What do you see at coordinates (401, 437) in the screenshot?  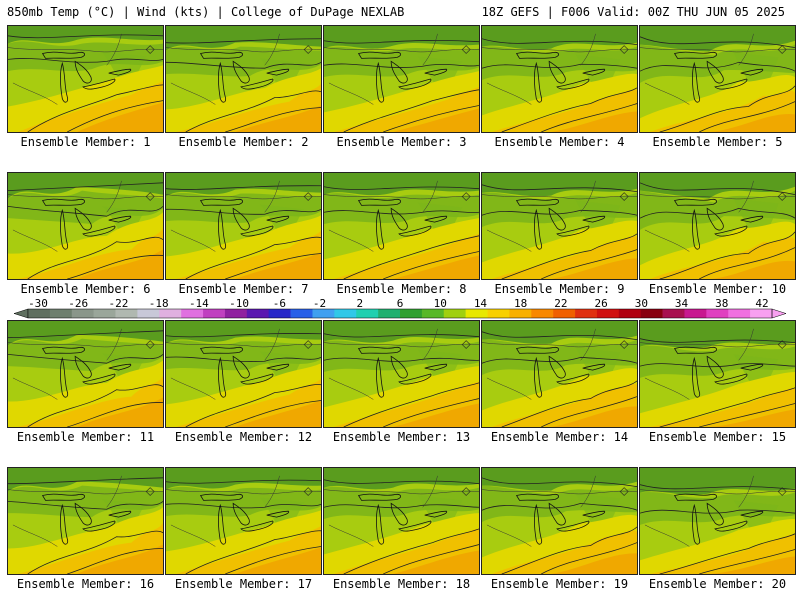 I see `ensemble-member-label: Ensemble Member: 13` at bounding box center [401, 437].